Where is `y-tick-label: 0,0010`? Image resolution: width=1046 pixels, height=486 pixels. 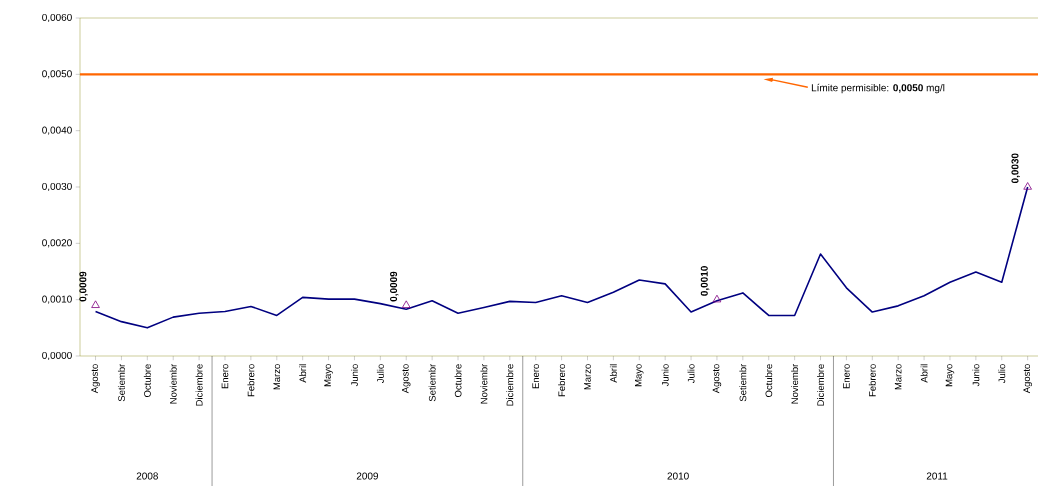
y-tick-label: 0,0010 is located at coordinates (57, 299).